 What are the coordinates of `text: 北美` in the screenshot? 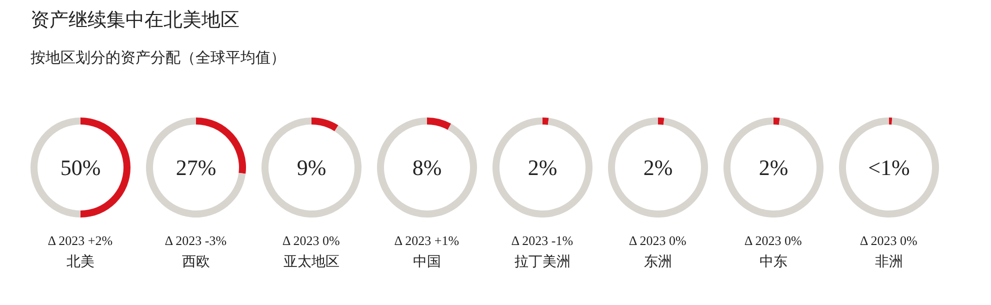 It's located at (80, 262).